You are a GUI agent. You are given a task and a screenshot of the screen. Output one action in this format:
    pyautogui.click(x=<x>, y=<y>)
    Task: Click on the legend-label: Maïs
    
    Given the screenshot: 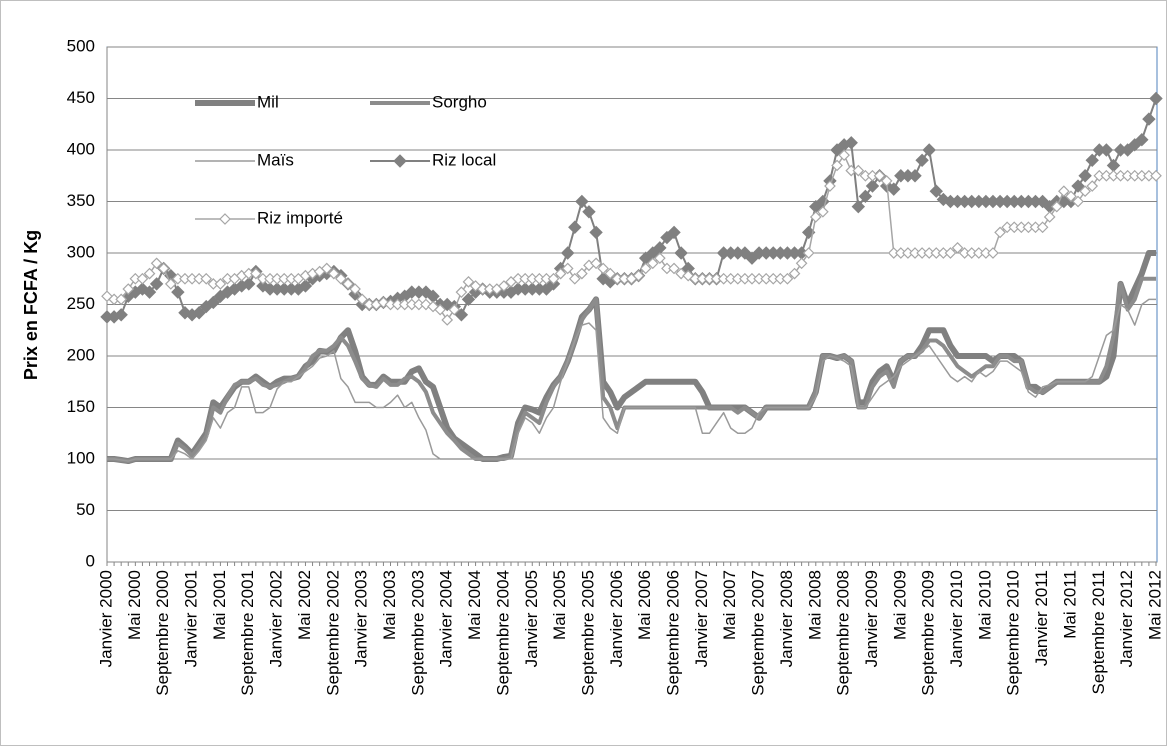 What is the action you would take?
    pyautogui.click(x=275, y=159)
    